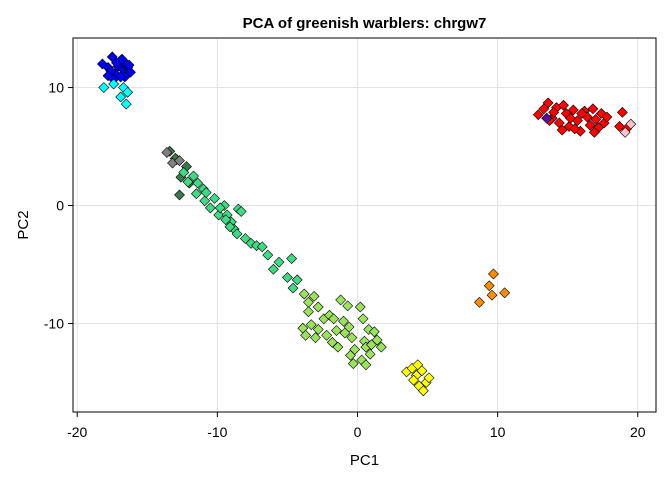  Describe the element at coordinates (54, 324) in the screenshot. I see `y-tick-label: -10` at that location.